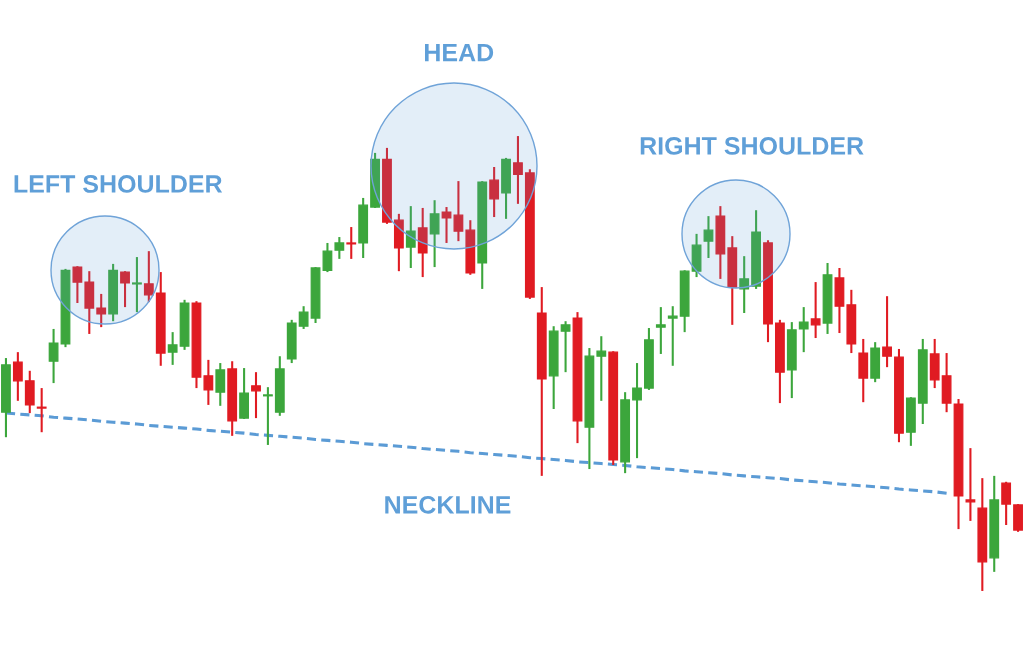  Describe the element at coordinates (118, 184) in the screenshot. I see `annotation: LEFT SHOULDER` at that location.